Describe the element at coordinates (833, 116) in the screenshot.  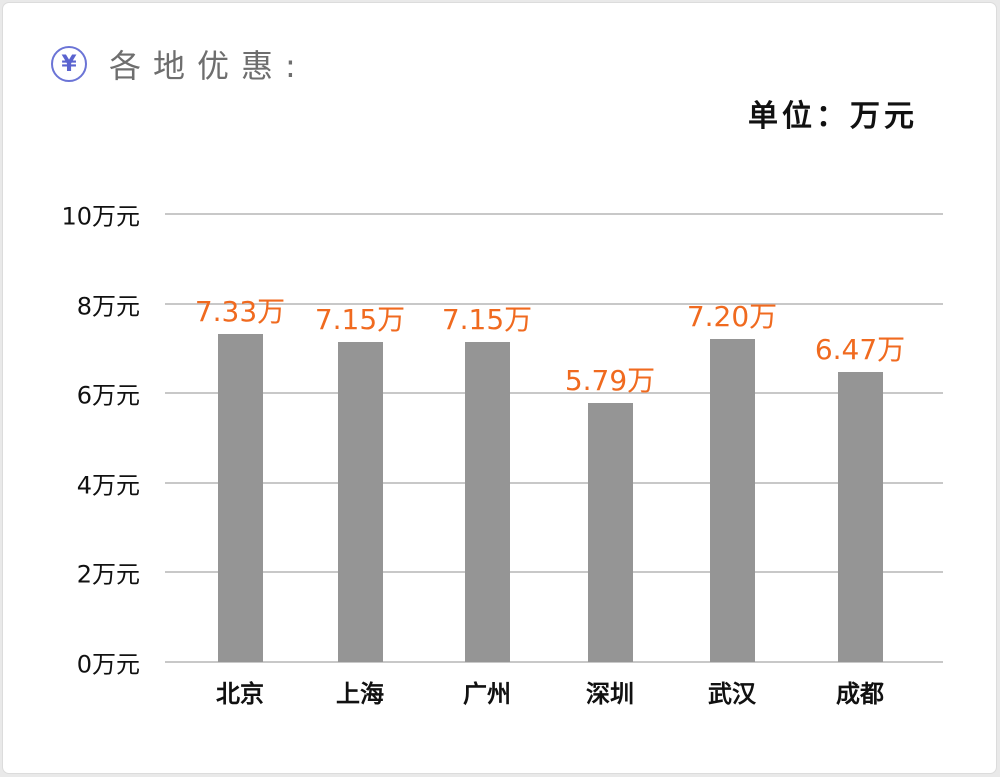
I see `unit-label: 单位：万元` at that location.